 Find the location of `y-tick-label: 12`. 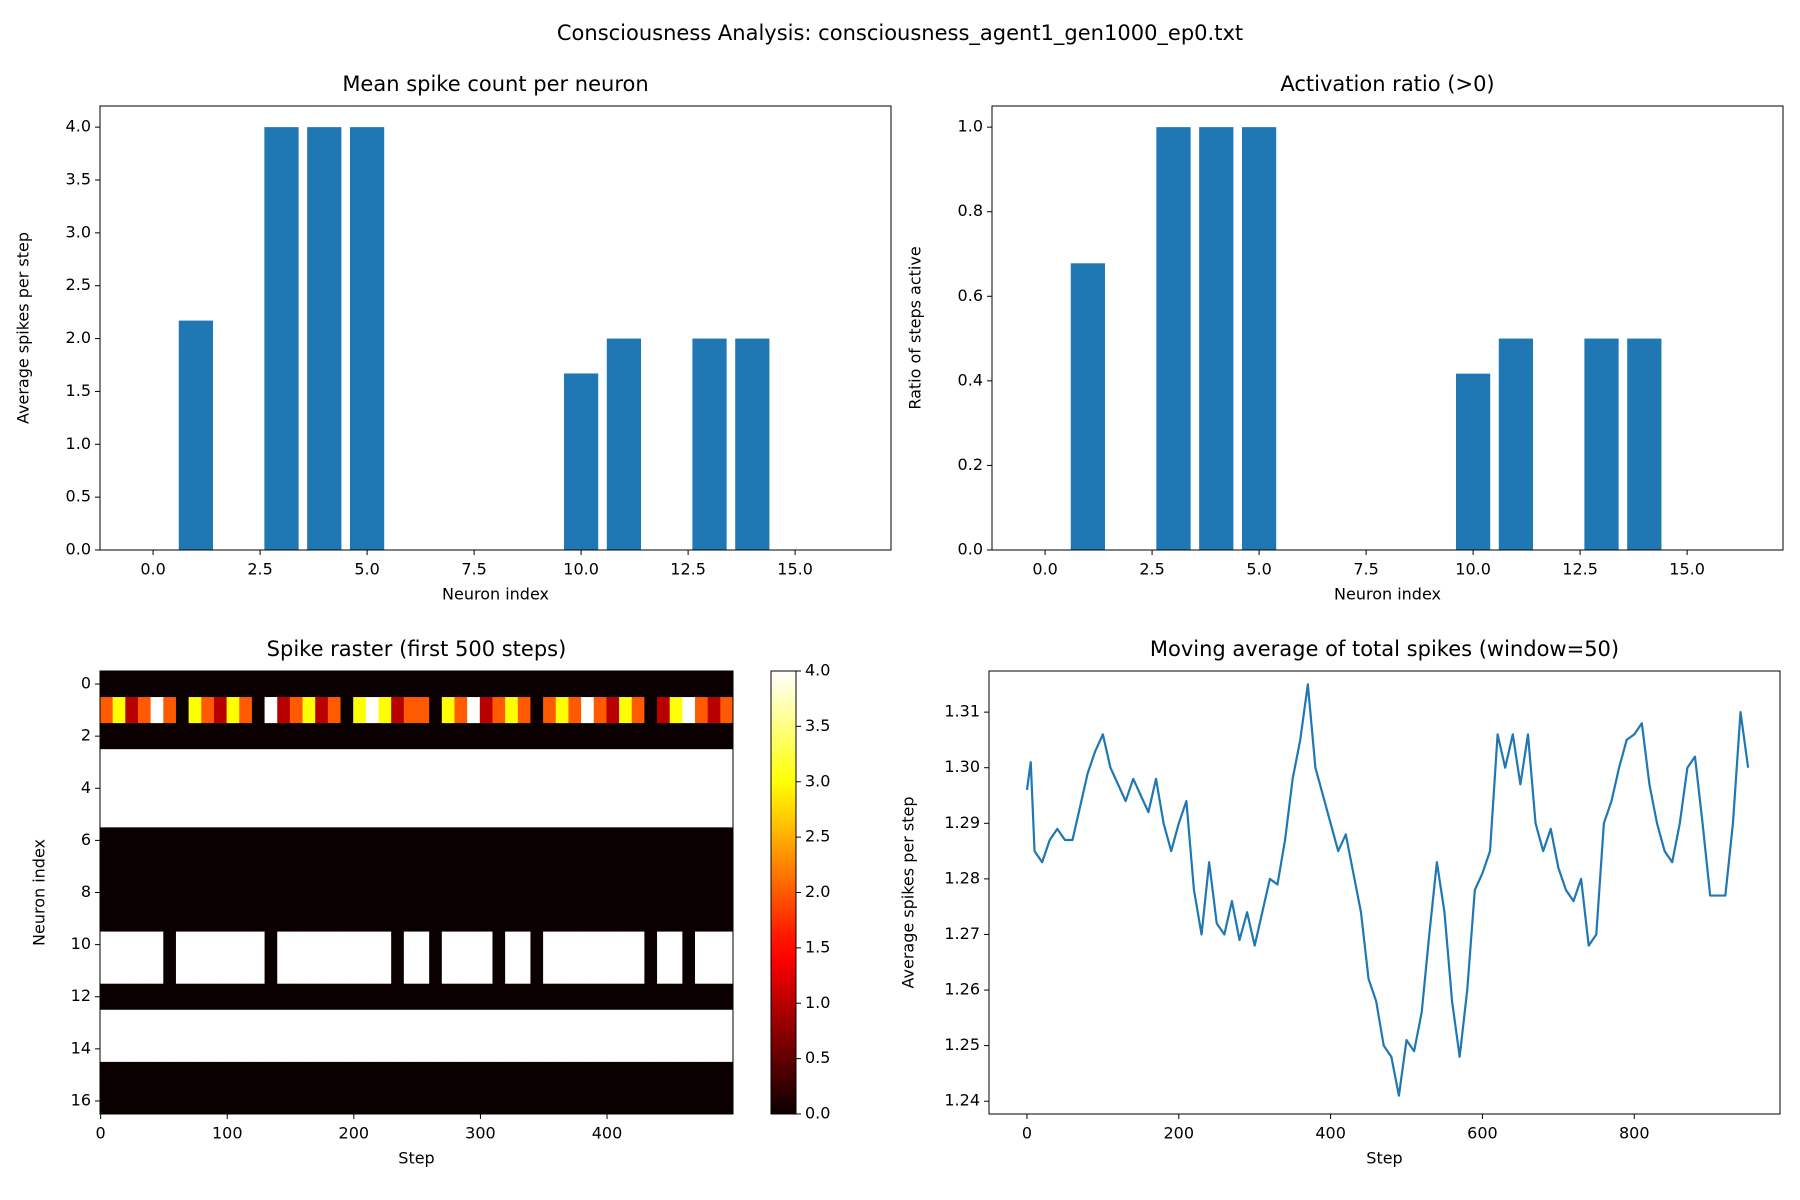

y-tick-label: 12 is located at coordinates (81, 995).